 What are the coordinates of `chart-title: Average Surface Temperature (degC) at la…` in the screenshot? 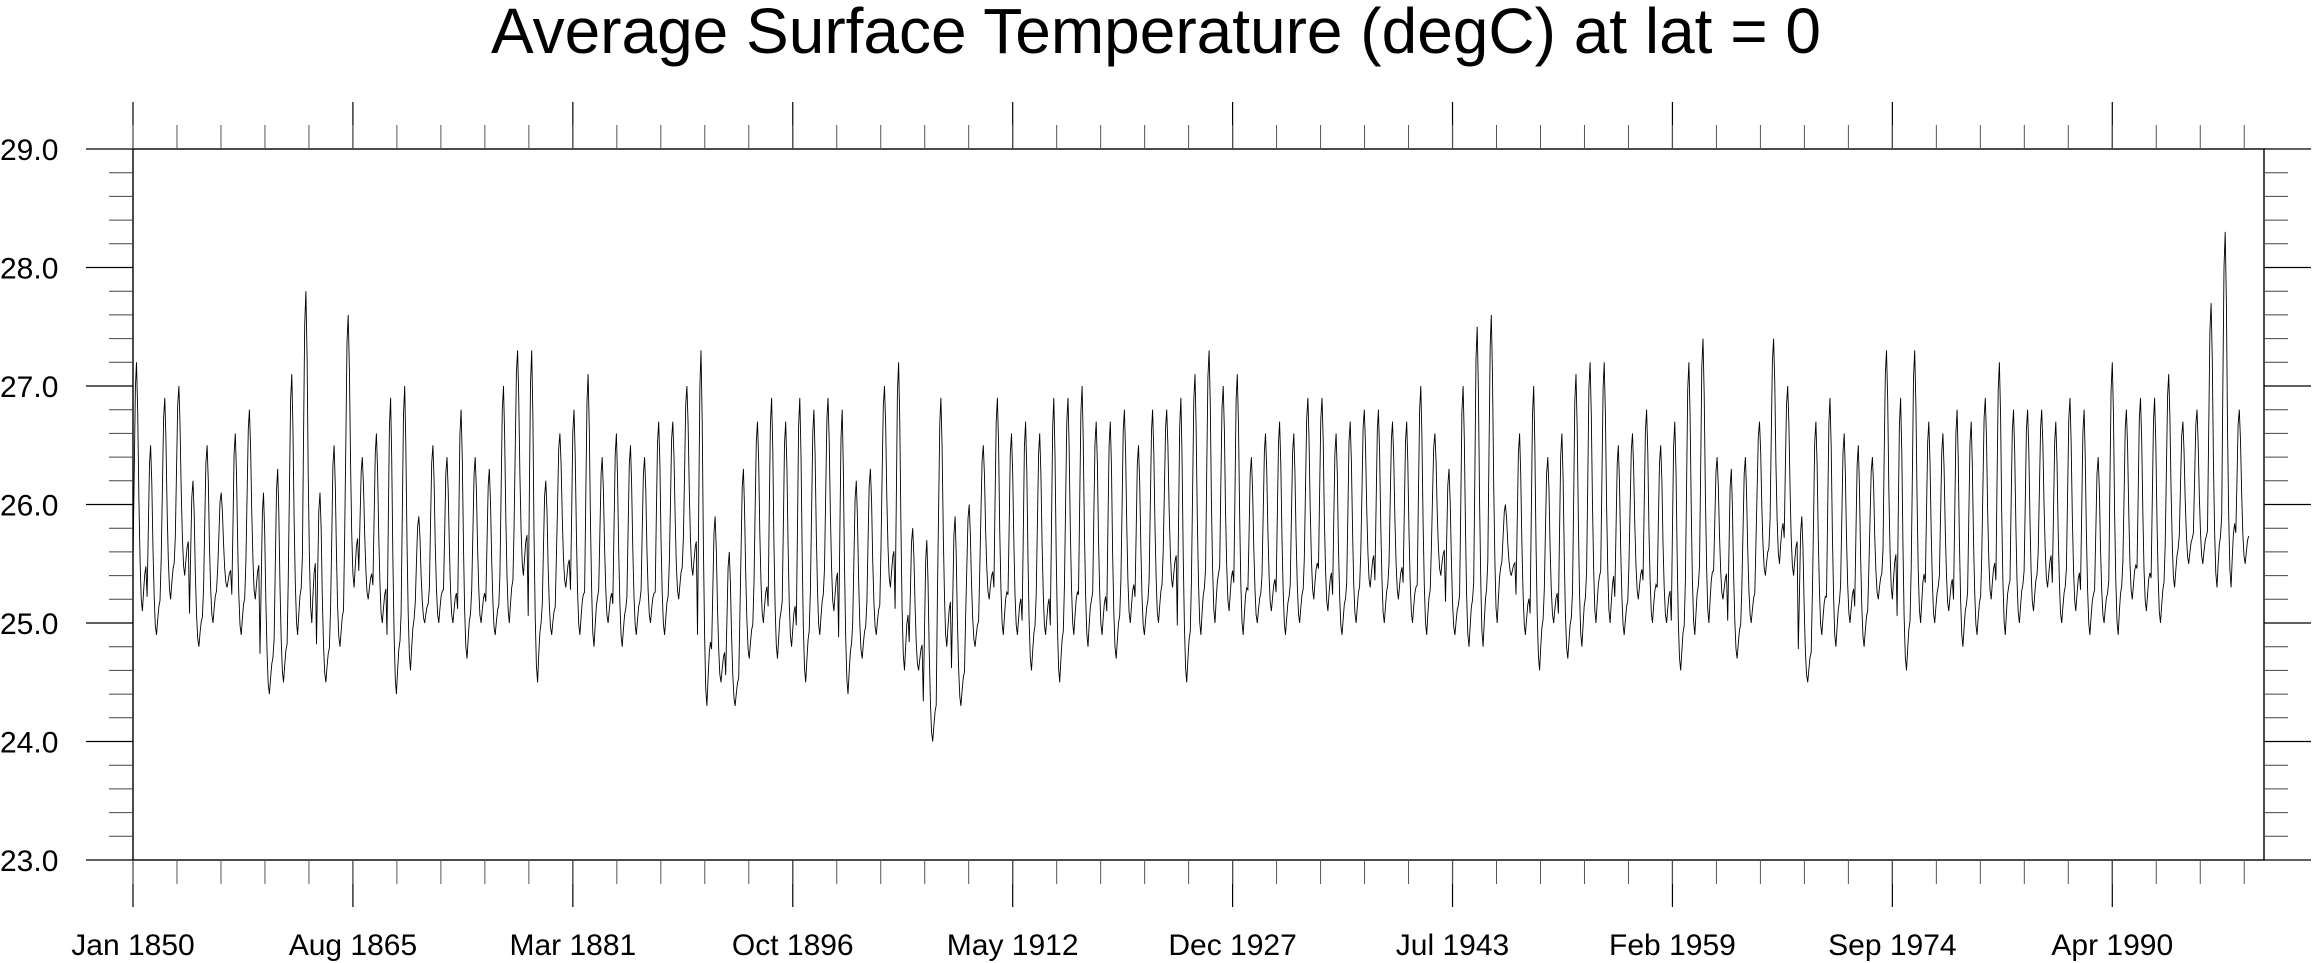 It's located at (1156, 33).